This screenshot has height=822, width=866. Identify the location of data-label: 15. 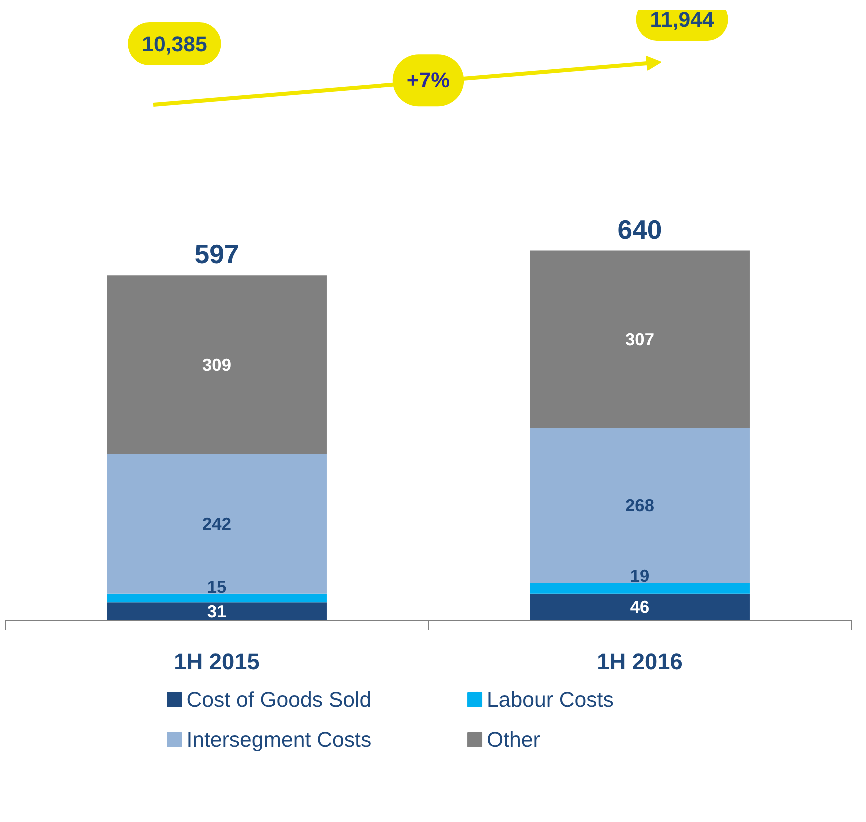
(217, 586).